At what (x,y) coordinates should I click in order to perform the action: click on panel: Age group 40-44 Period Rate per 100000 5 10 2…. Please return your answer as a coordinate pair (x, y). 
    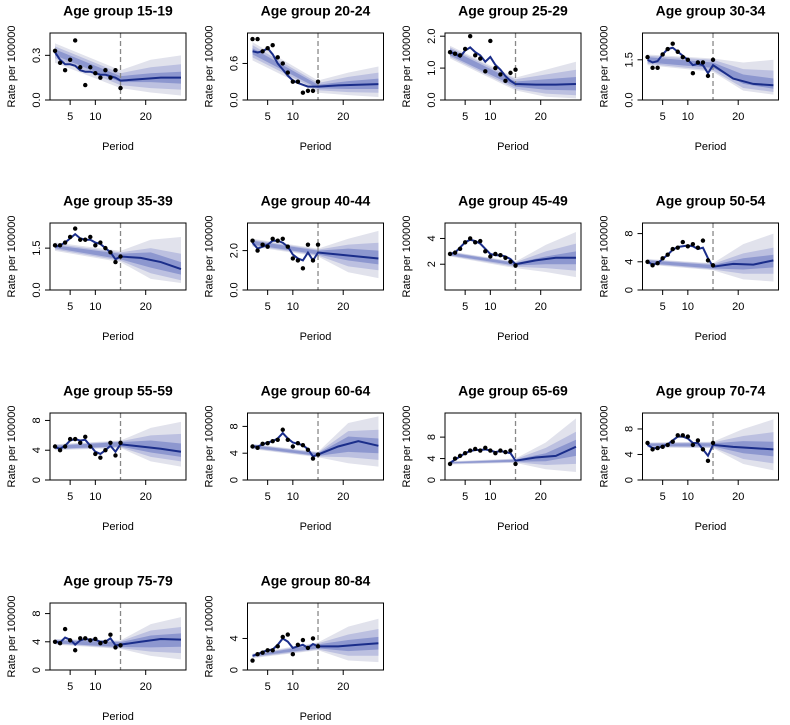
    Looking at the image, I should click on (293, 268).